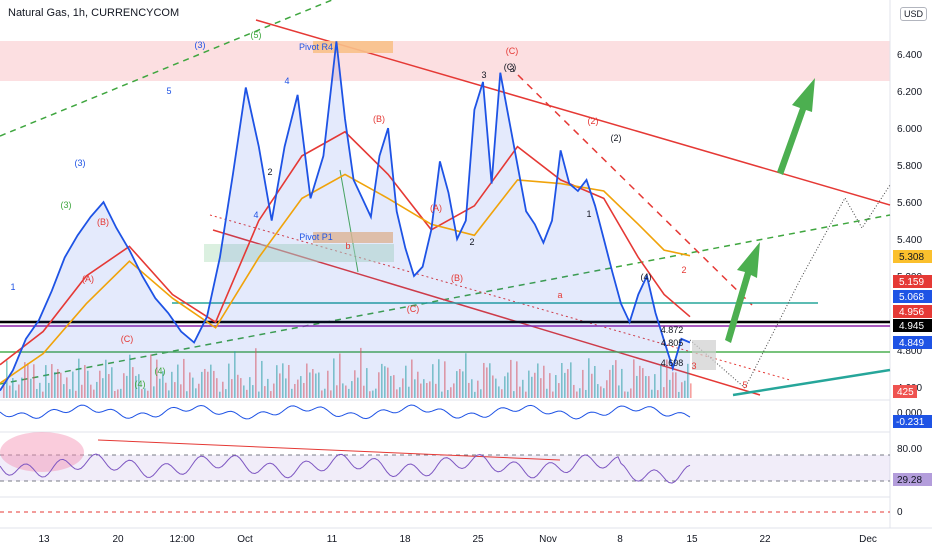 This screenshot has height=555, width=932. What do you see at coordinates (620, 539) in the screenshot?
I see `x-tick-label: 8` at bounding box center [620, 539].